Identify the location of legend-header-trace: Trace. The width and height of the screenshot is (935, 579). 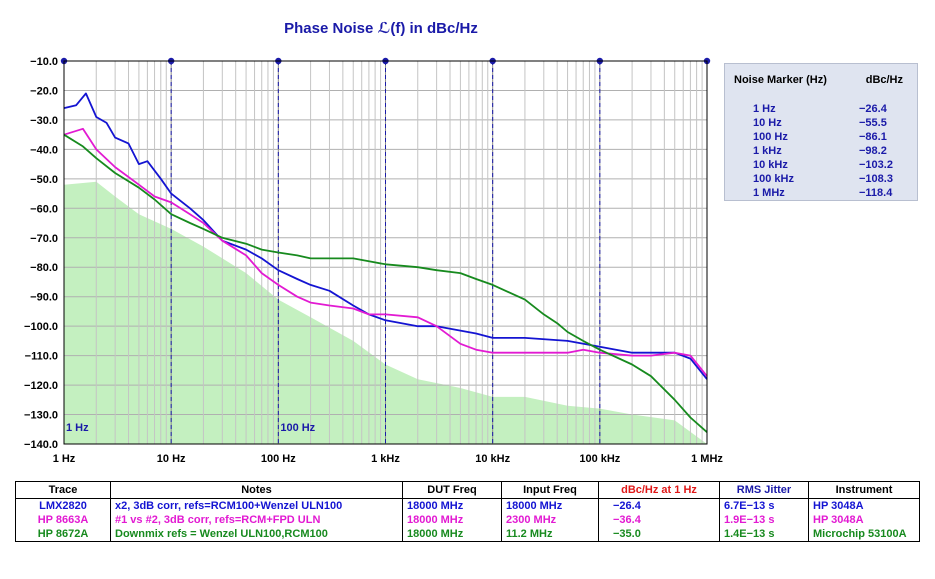
(63, 490).